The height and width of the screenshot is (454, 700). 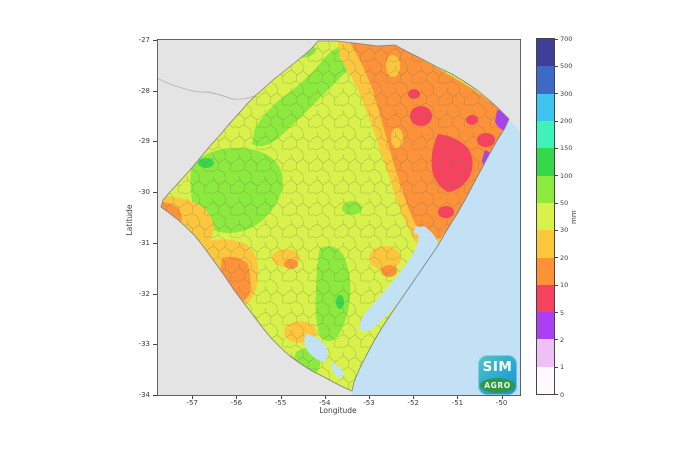 I want to click on colorbar-unit-label: mm, so click(x=574, y=217).